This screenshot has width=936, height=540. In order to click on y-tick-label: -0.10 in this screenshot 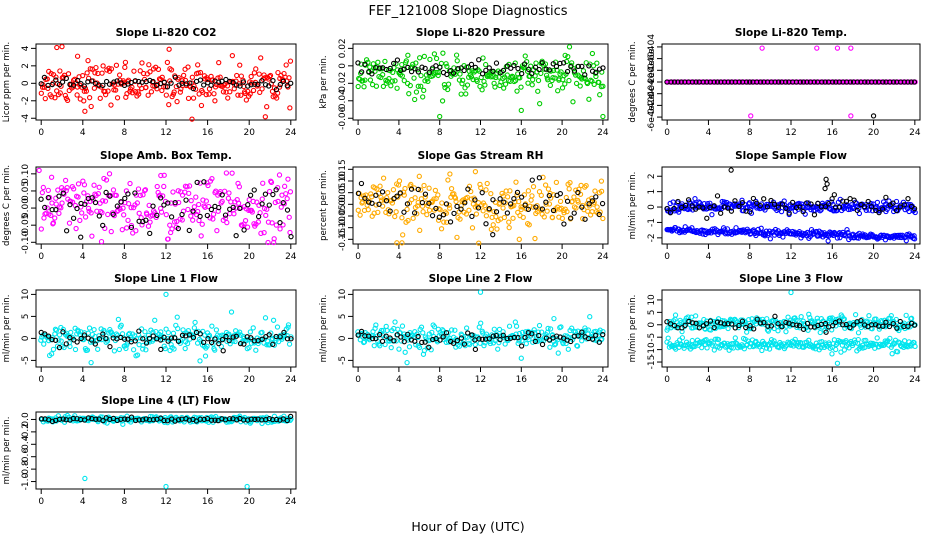, I will do `click(343, 228)`.